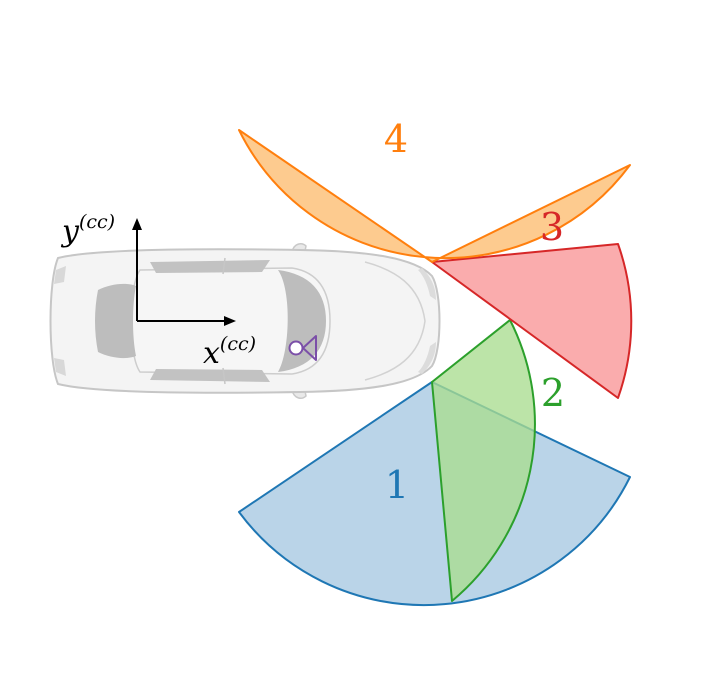 Image resolution: width=701 pixels, height=685 pixels. Describe the element at coordinates (158, 291) in the screenshot. I see `vehicle-coordinate-axes: y(cc) x(cc)` at that location.